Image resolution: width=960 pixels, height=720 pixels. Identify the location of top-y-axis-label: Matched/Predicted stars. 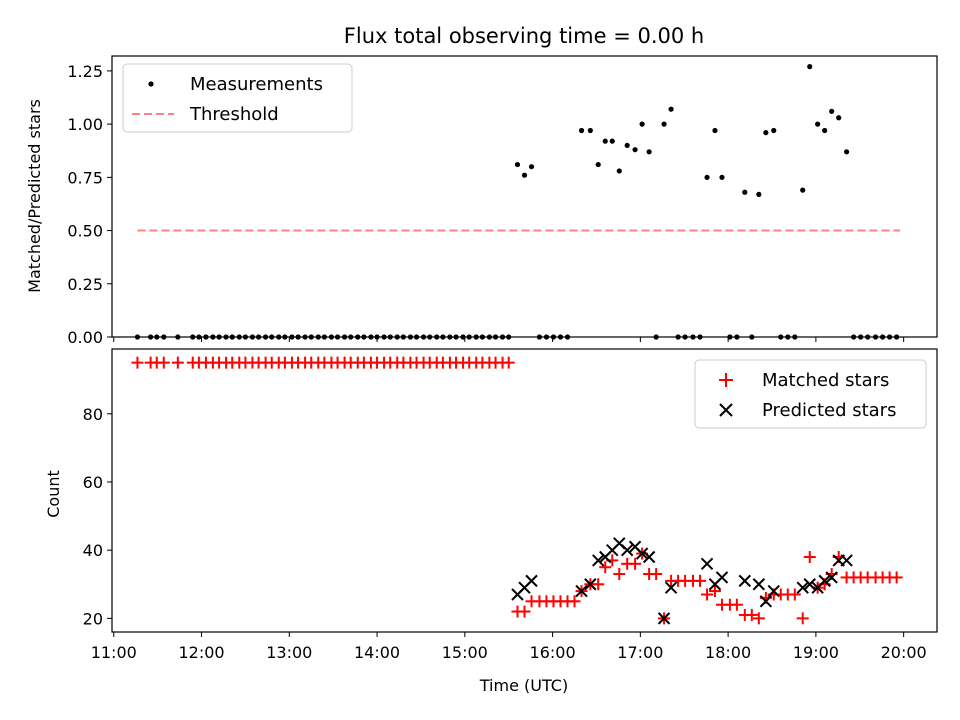
(34, 196).